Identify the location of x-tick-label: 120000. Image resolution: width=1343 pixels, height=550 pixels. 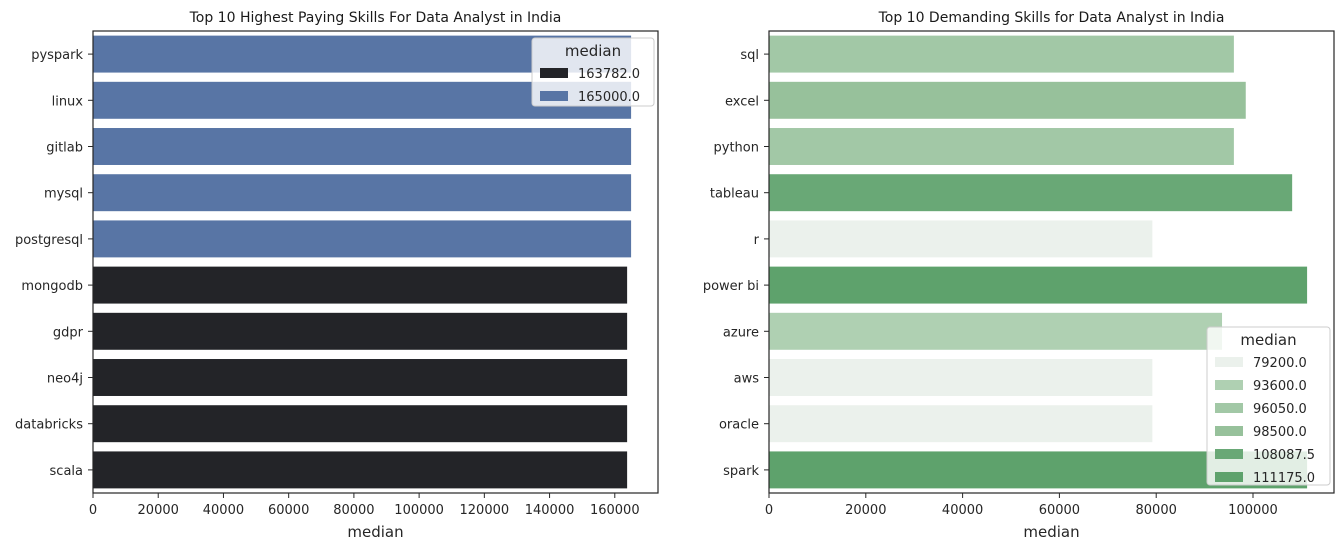
(485, 510).